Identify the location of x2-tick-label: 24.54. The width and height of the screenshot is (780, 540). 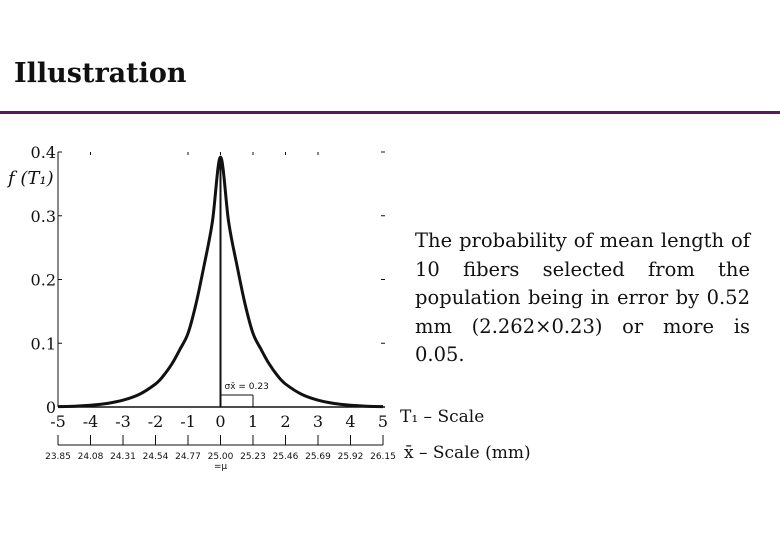
(156, 457).